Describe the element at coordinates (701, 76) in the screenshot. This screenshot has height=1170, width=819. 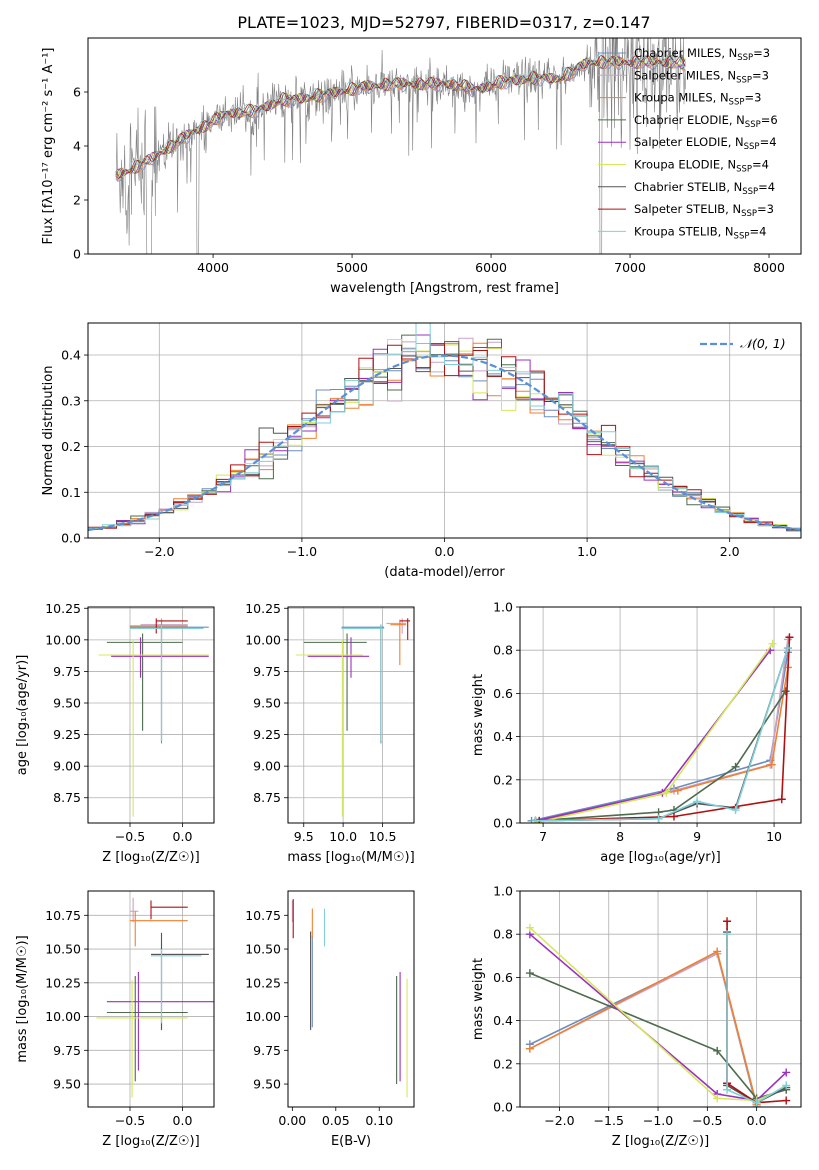
I see `legend-label: Salpeter MILES, NSSP=3` at that location.